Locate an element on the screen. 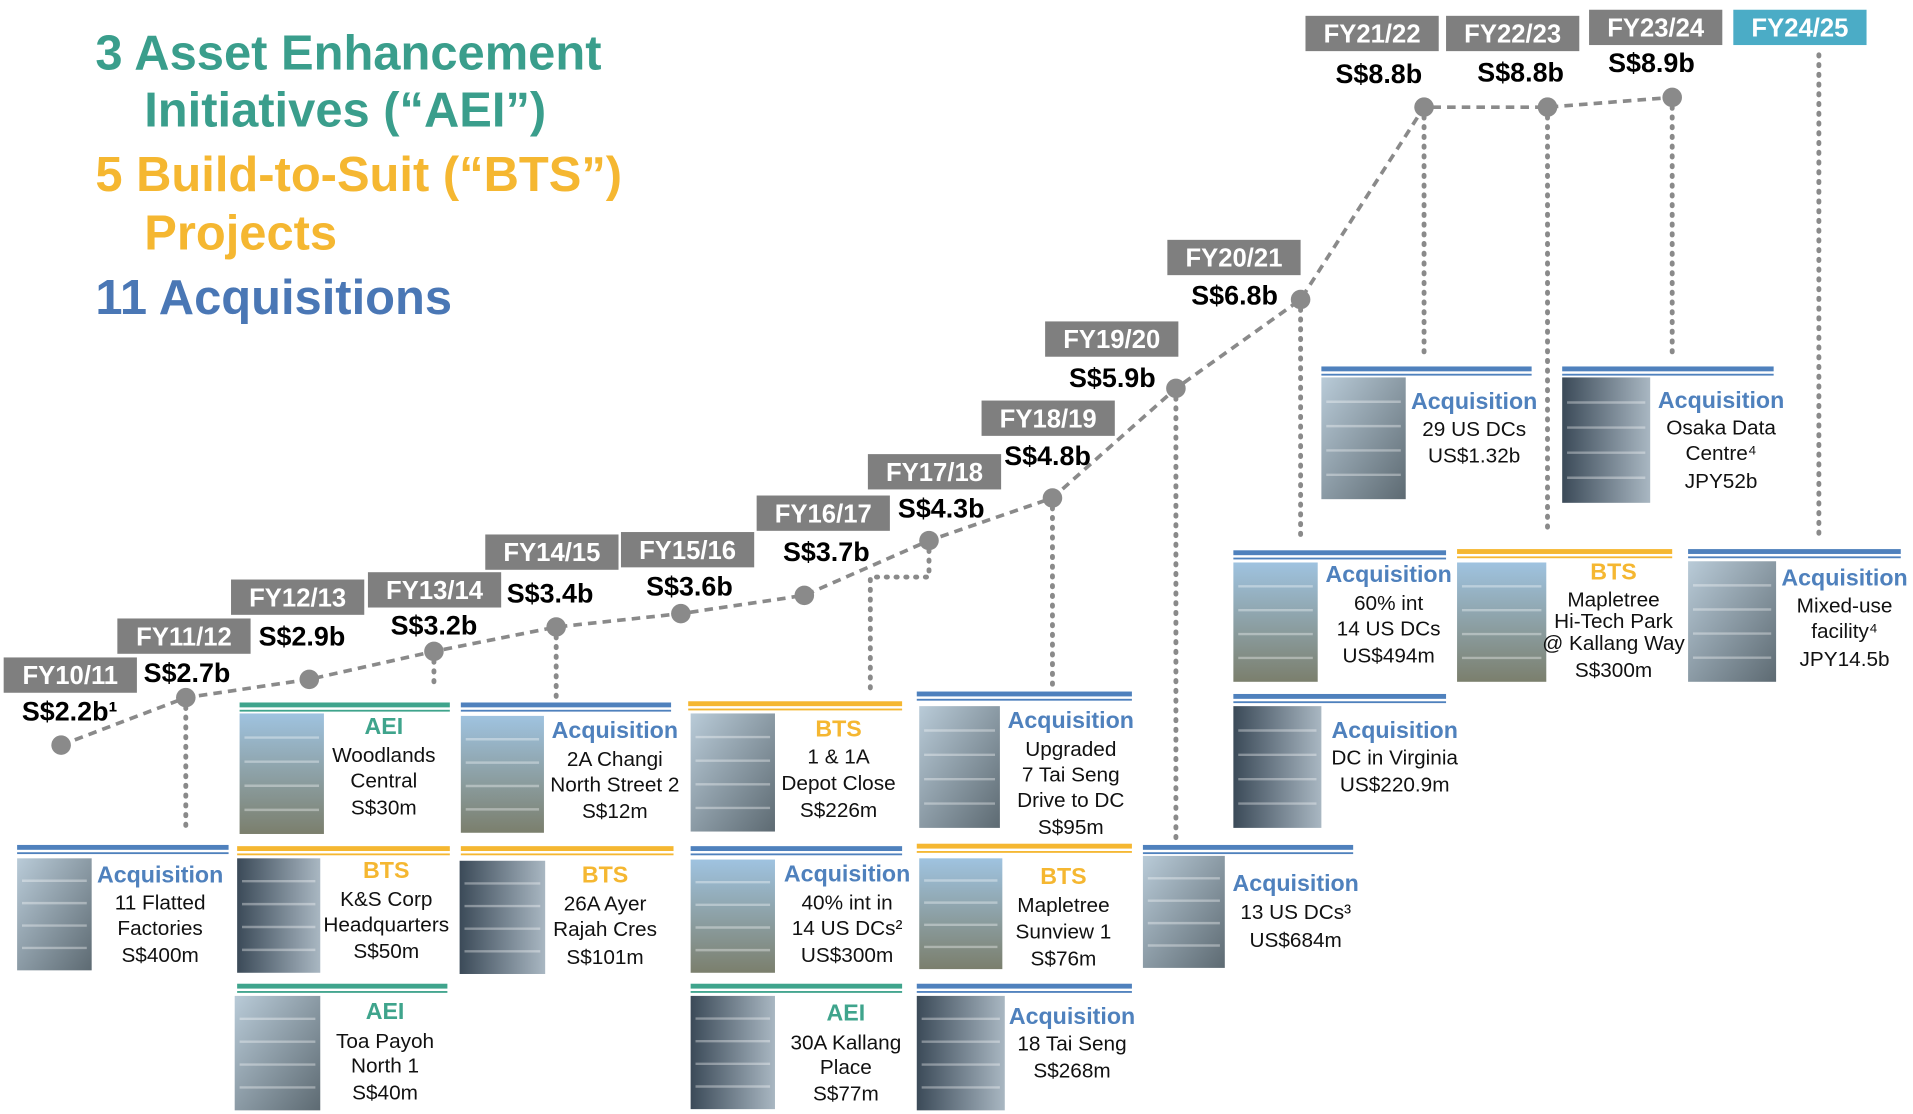 The height and width of the screenshot is (1114, 1913). project-line: Hi-Tech Park is located at coordinates (1613, 621).